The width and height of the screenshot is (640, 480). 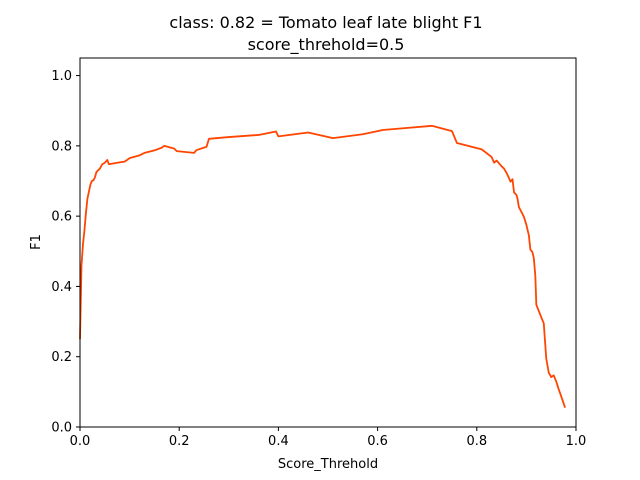 What do you see at coordinates (278, 441) in the screenshot?
I see `x-tick-label: 0.4` at bounding box center [278, 441].